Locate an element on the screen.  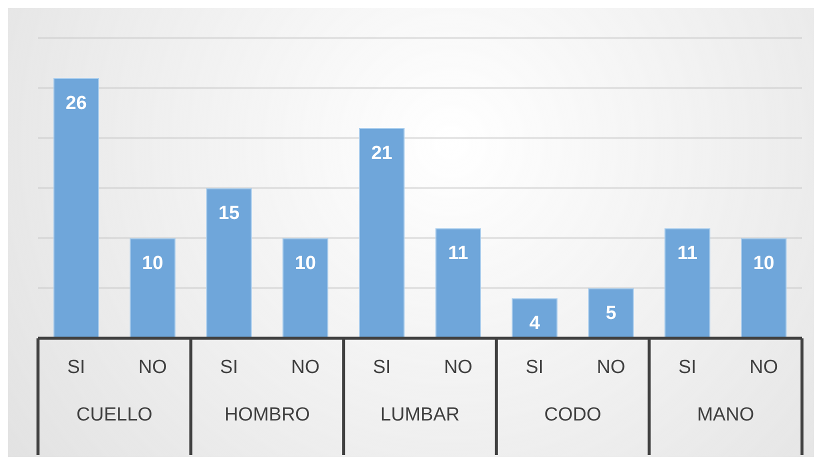
data-label: 4 is located at coordinates (534, 323).